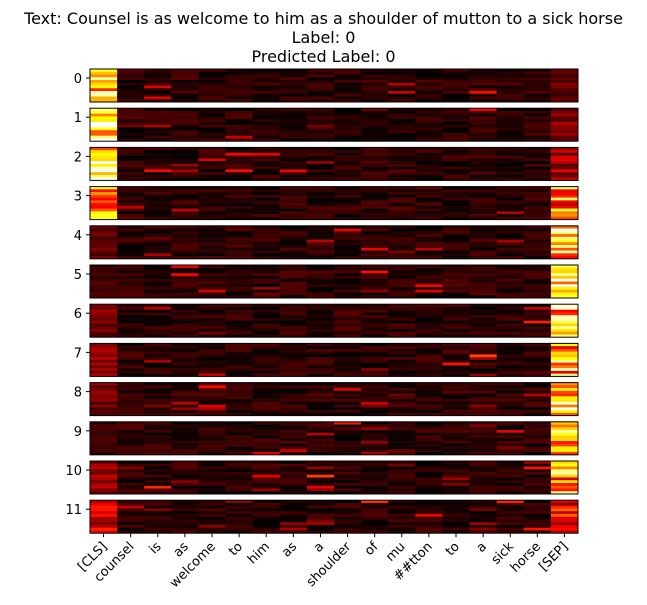 The image size is (647, 605). I want to click on panel-border, so click(334, 516).